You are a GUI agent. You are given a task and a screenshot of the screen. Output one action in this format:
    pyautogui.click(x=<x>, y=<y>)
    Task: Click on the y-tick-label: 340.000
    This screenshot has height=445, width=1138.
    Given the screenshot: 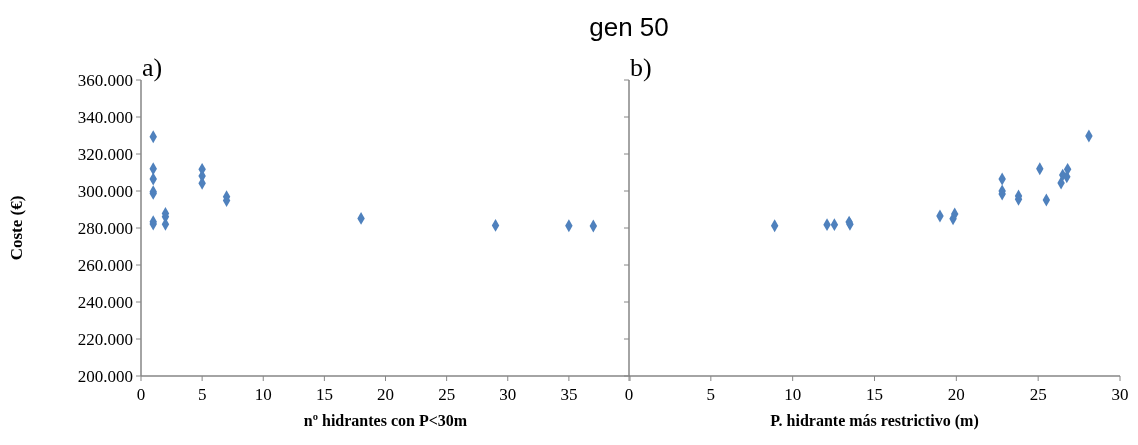 What is the action you would take?
    pyautogui.click(x=105, y=117)
    